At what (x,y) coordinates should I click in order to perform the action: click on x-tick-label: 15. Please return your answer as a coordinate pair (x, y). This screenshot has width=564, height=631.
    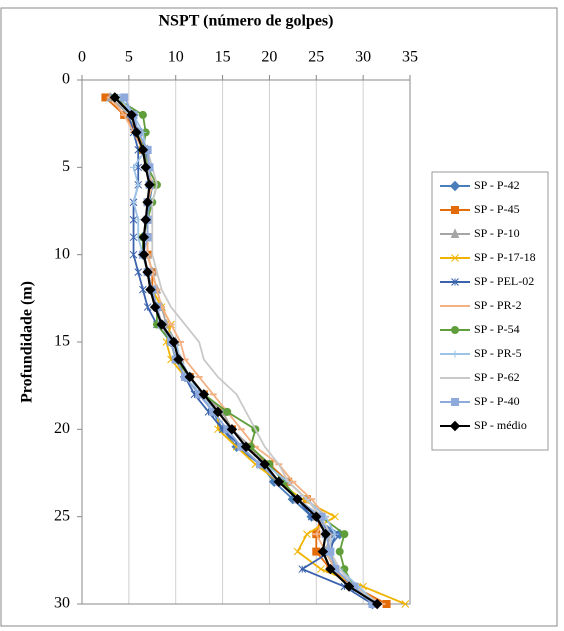
    Looking at the image, I should click on (223, 57).